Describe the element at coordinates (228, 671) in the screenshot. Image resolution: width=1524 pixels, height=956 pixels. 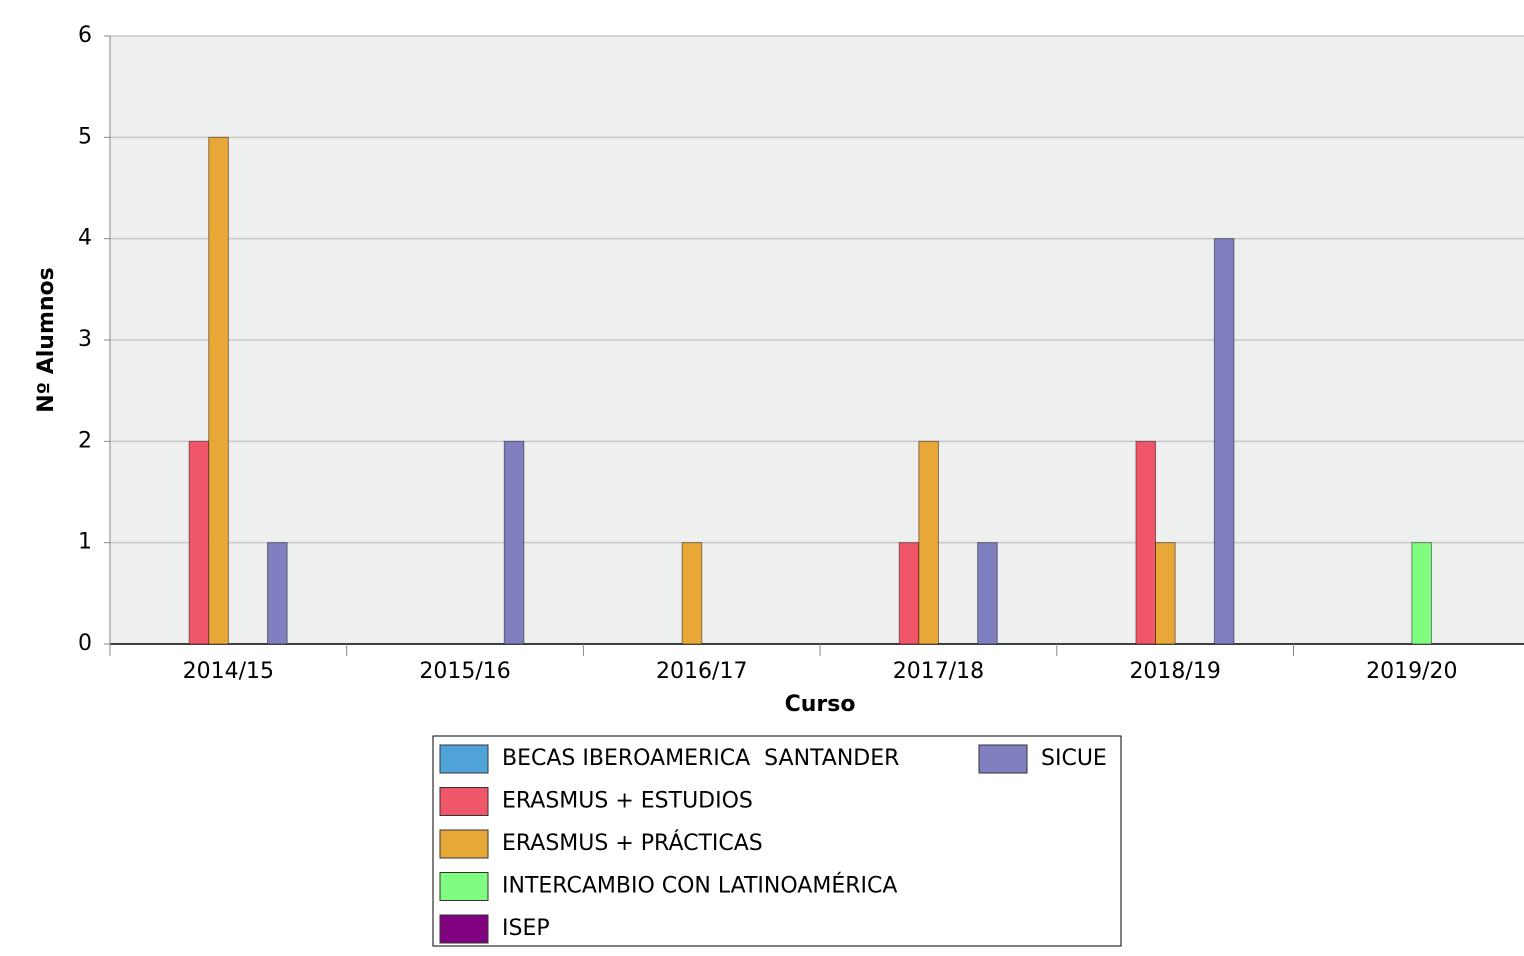
I see `x-tick-label: 2014/15` at that location.